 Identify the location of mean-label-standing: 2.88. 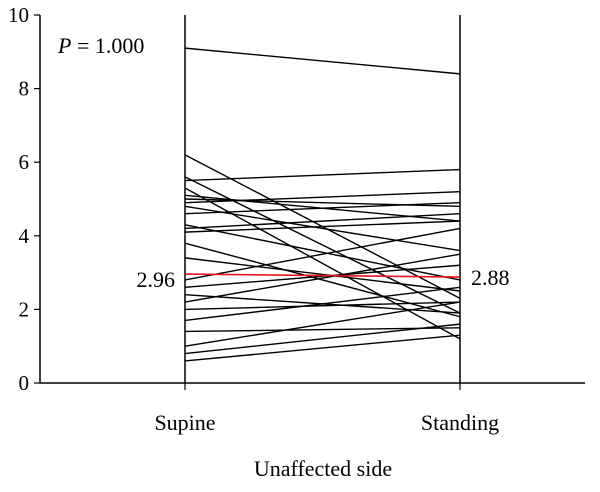
(490, 277).